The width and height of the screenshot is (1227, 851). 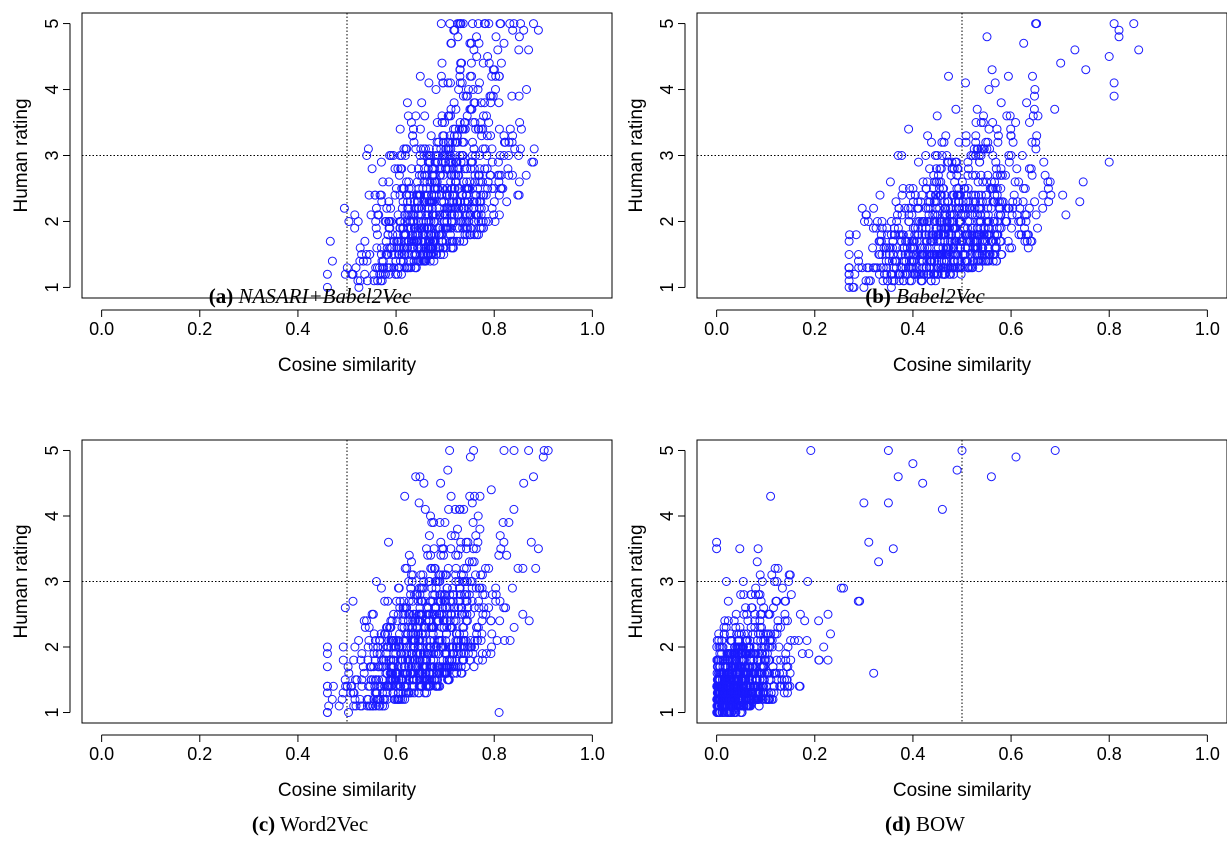 What do you see at coordinates (912, 329) in the screenshot?
I see `x-tick-label: 0.4` at bounding box center [912, 329].